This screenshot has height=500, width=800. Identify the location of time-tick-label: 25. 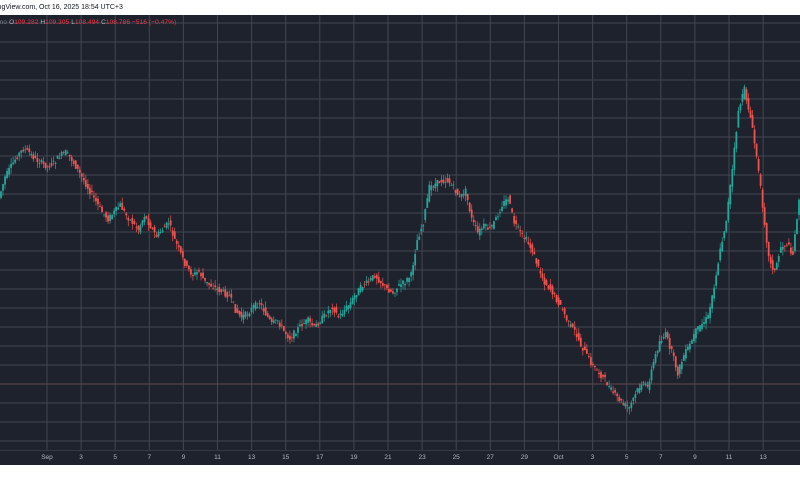
(456, 457).